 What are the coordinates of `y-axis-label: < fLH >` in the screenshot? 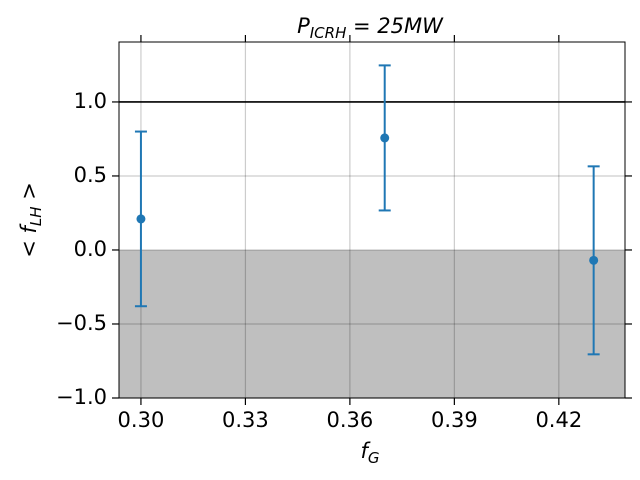 It's located at (31, 220).